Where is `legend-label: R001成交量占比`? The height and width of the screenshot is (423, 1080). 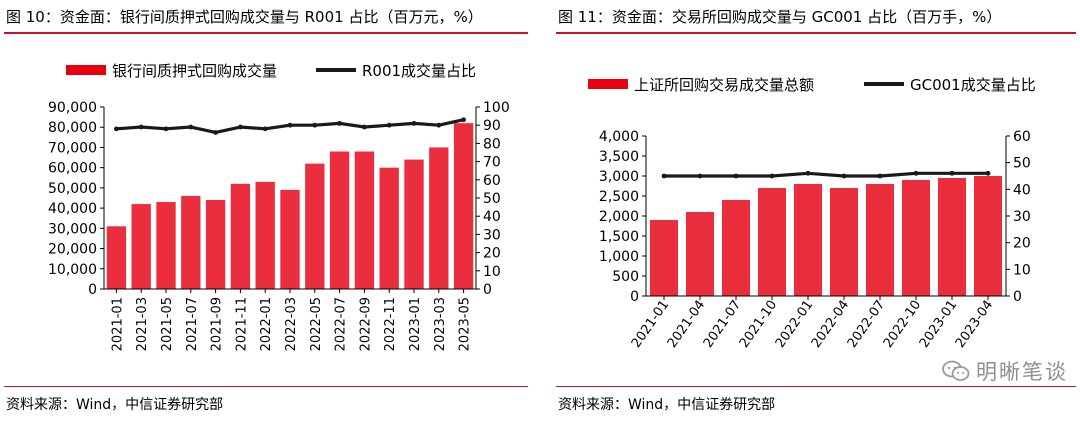 legend-label: R001成交量占比 is located at coordinates (419, 71).